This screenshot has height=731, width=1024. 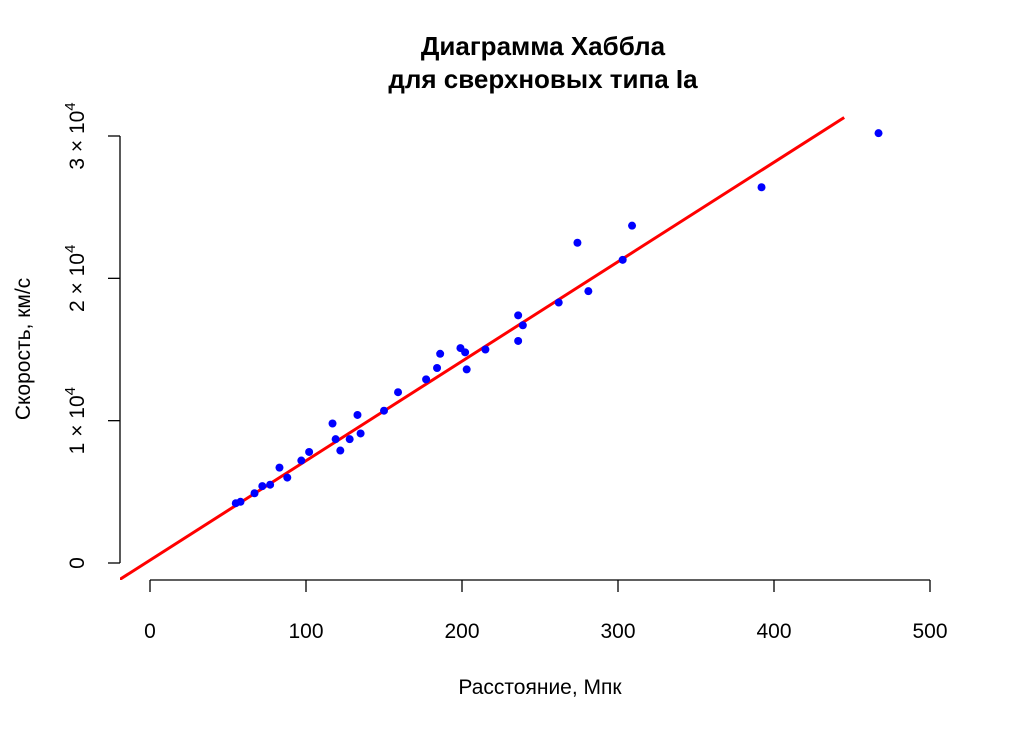 I want to click on y-axis-title: Скорость, км/с, so click(x=23, y=349).